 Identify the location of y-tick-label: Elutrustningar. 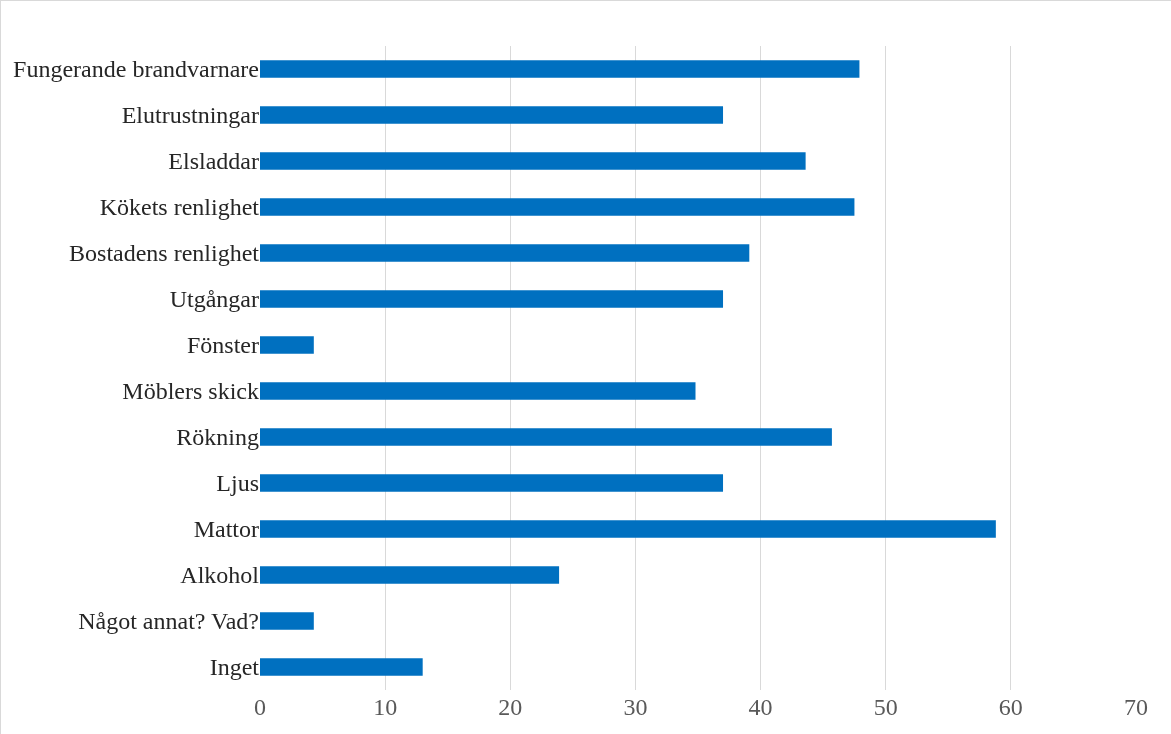
(190, 115).